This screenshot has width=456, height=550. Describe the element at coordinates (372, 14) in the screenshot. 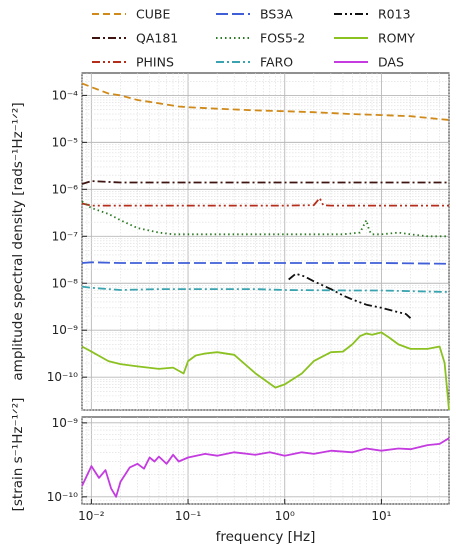

I see `legend-item-r013: R013` at that location.